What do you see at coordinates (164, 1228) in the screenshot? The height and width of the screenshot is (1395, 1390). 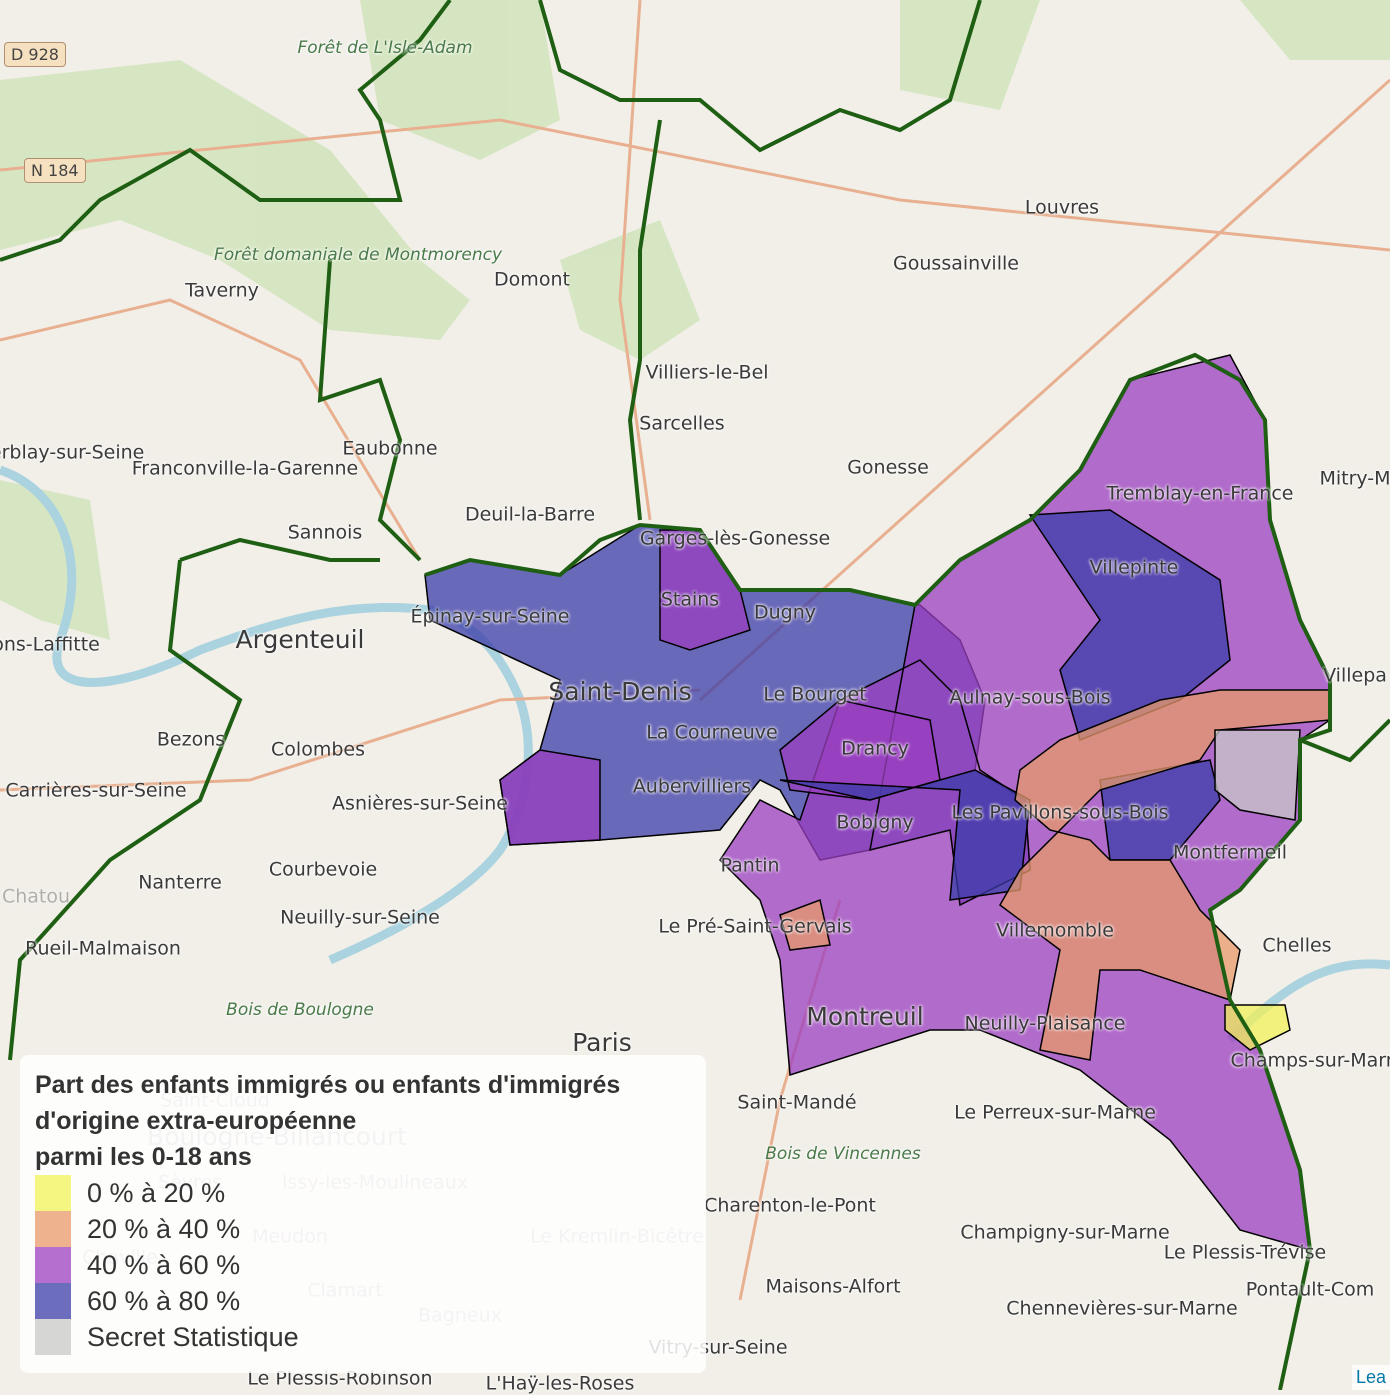 I see `legend-label: 20 % à 40 %` at bounding box center [164, 1228].